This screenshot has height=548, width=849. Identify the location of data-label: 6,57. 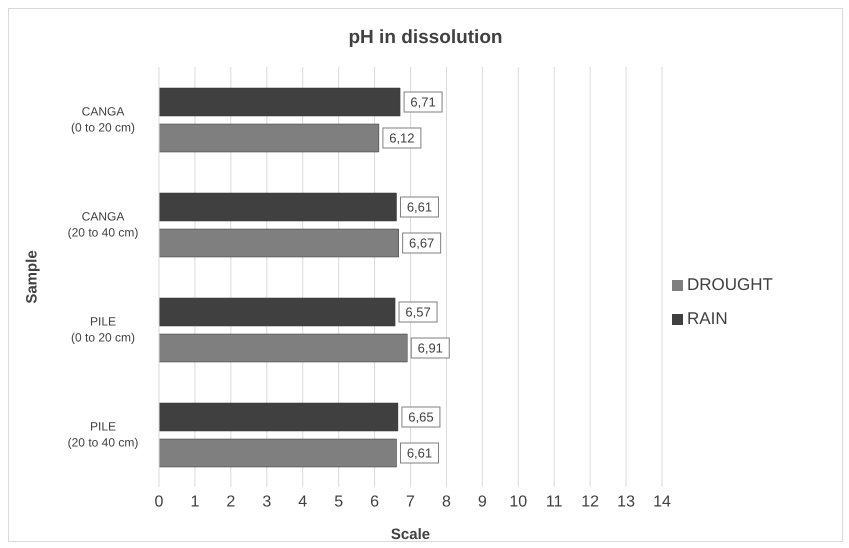
(418, 312).